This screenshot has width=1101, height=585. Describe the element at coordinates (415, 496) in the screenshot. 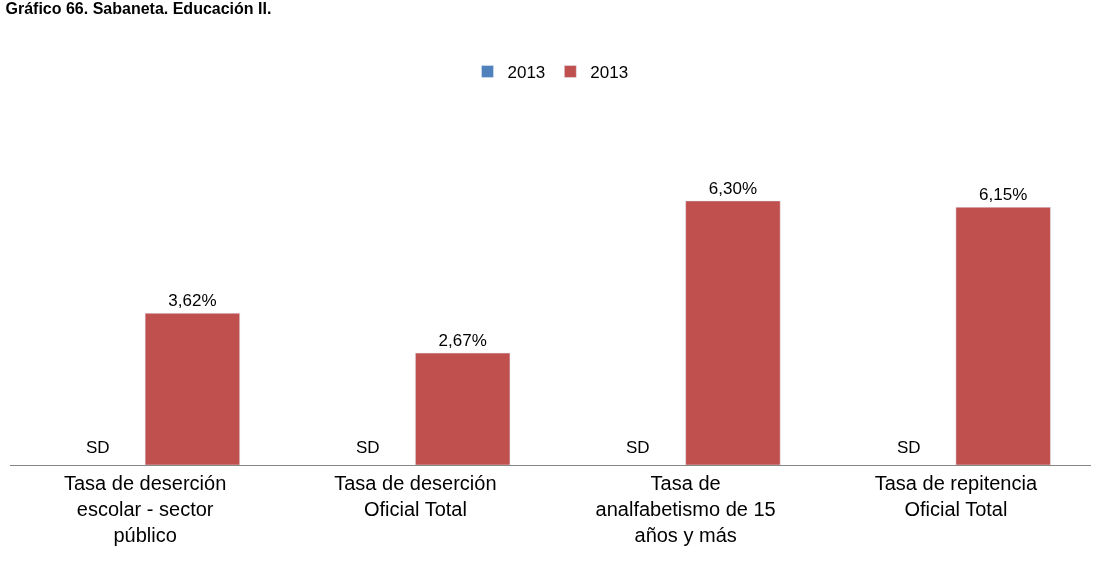

I see `x-tick-label: Tasa de deserción Oficial Total` at that location.